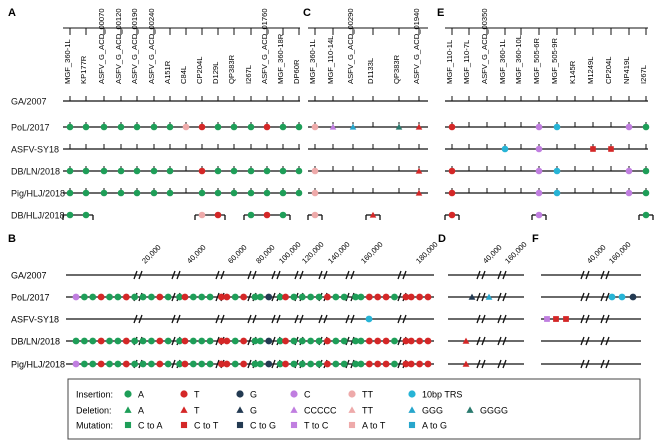  Describe the element at coordinates (118, 46) in the screenshot. I see `gene-label: ASFV_G_ACD_00120` at that location.